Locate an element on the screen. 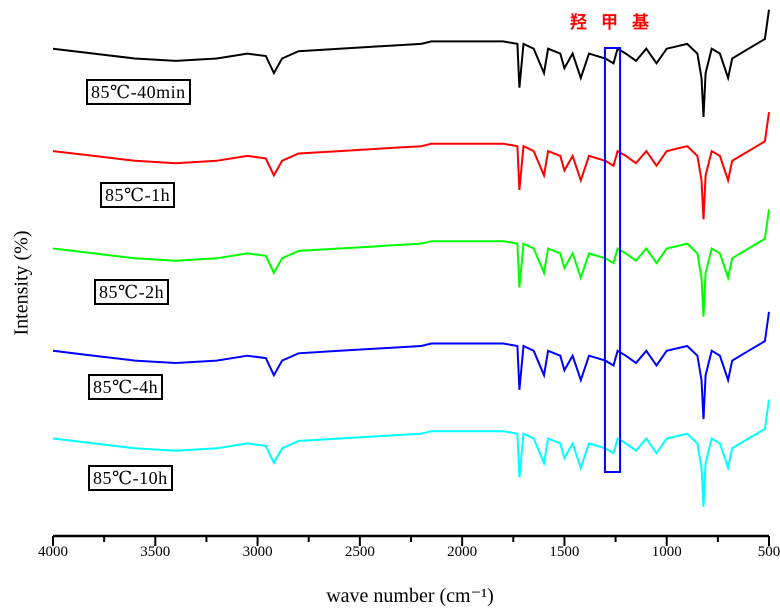 This screenshot has height=611, width=780. highlight-band is located at coordinates (612, 260).